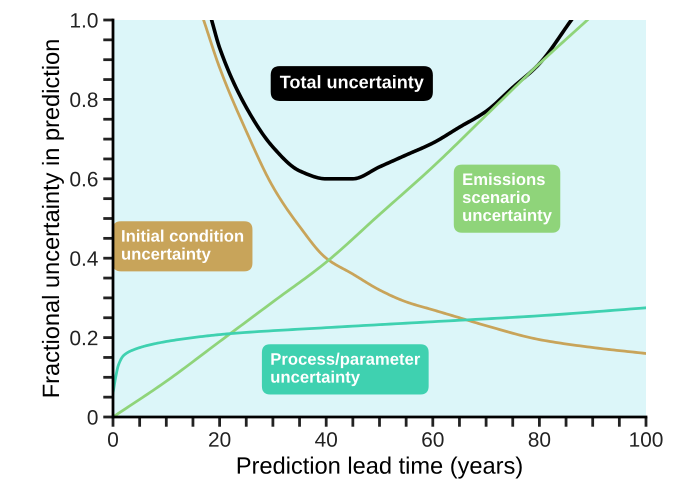 This screenshot has height=500, width=675. What do you see at coordinates (326, 439) in the screenshot?
I see `x-tick-label: 40` at bounding box center [326, 439].